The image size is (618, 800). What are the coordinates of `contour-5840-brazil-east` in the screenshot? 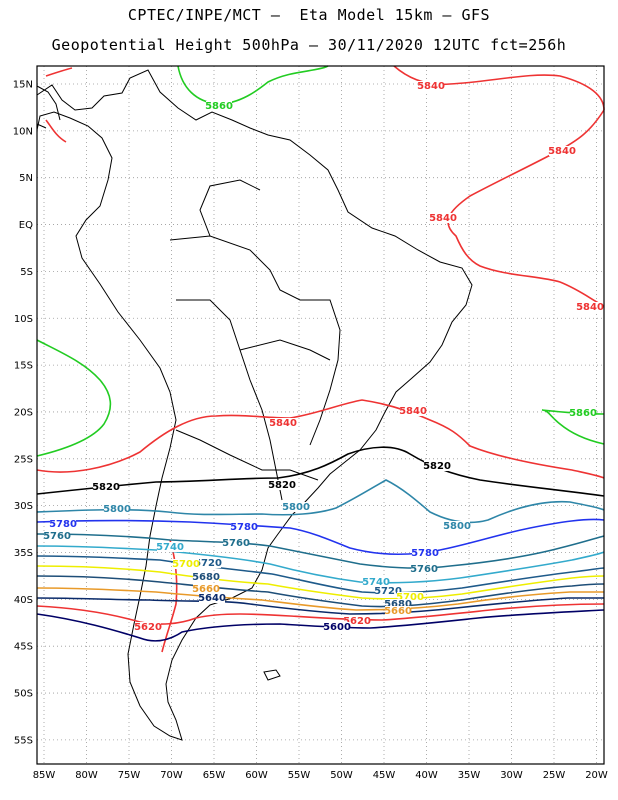 It's located at (59, 105).